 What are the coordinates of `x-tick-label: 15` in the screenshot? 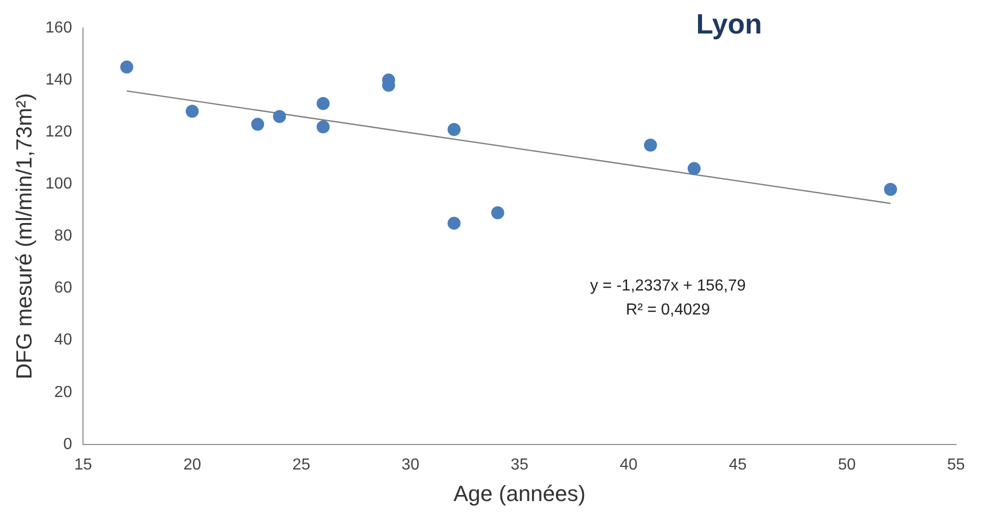 It's located at (83, 465).